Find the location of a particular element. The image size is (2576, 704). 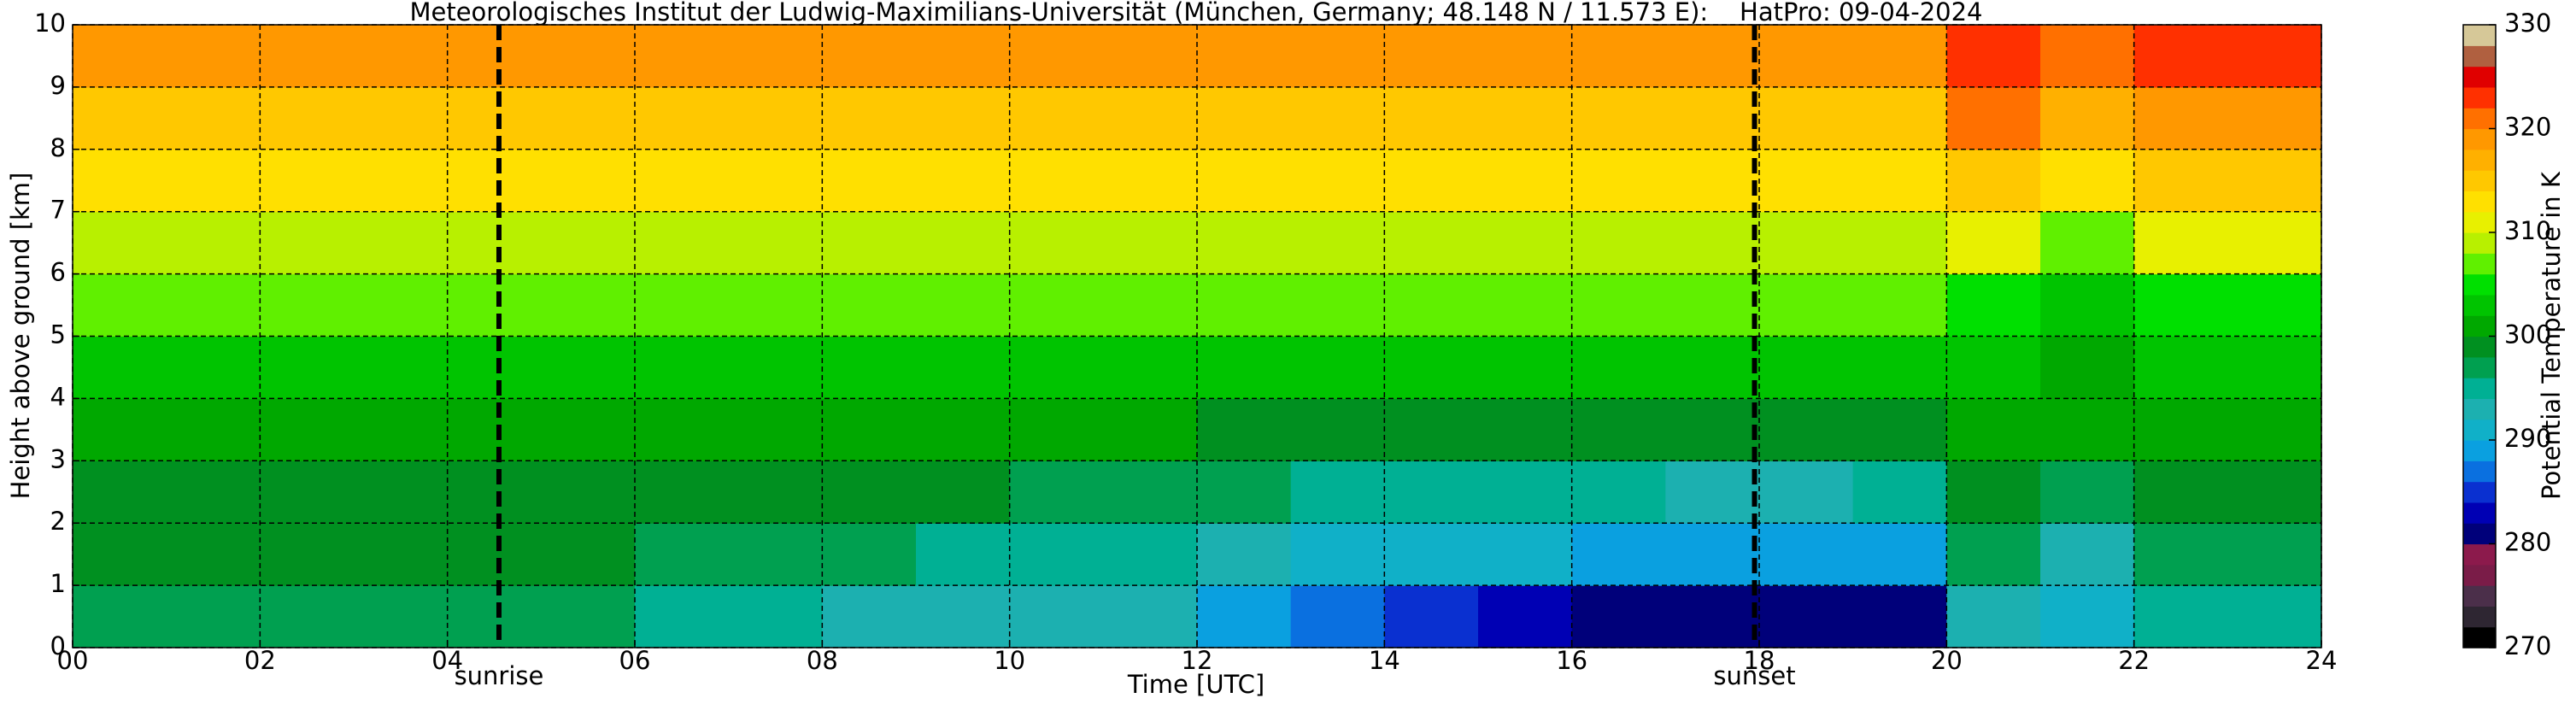

y-tick-label: 7 is located at coordinates (58, 210).